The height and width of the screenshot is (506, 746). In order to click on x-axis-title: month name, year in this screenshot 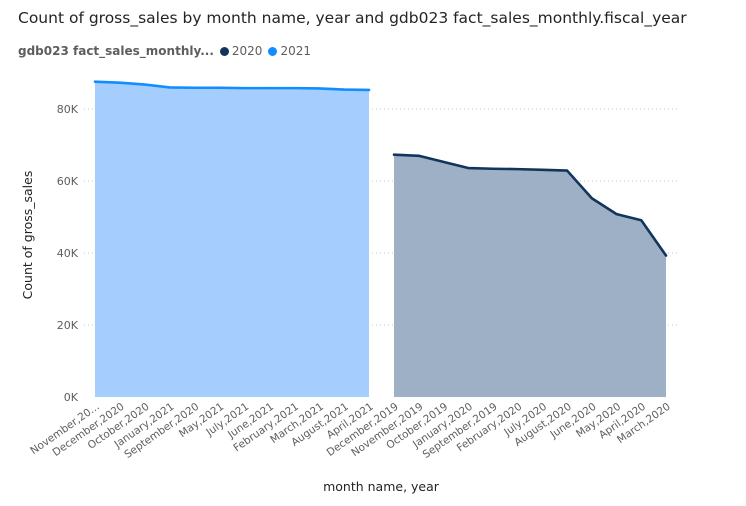, I will do `click(381, 486)`.